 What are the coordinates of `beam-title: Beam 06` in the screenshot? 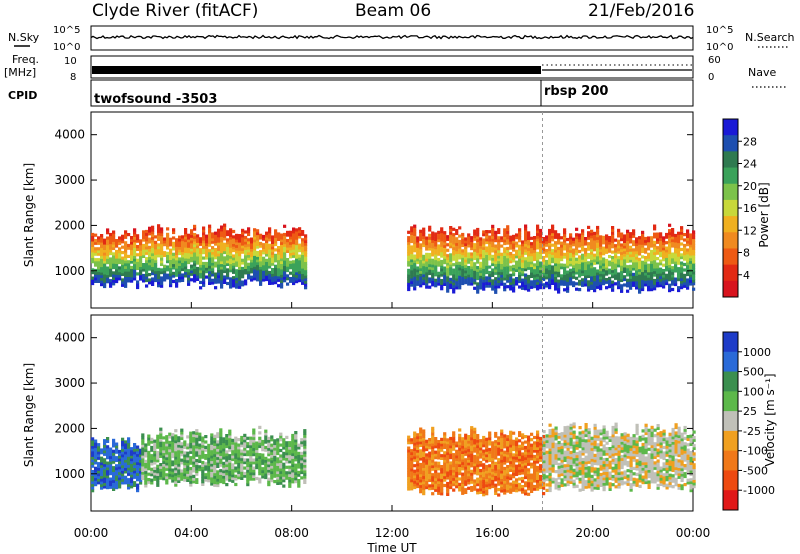 It's located at (393, 11).